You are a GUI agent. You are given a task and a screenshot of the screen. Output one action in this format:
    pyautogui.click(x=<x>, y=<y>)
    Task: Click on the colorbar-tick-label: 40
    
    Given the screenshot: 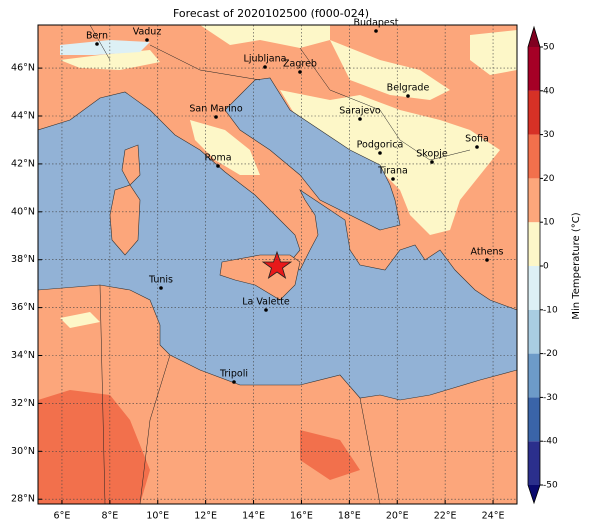 What is the action you would take?
    pyautogui.click(x=549, y=91)
    